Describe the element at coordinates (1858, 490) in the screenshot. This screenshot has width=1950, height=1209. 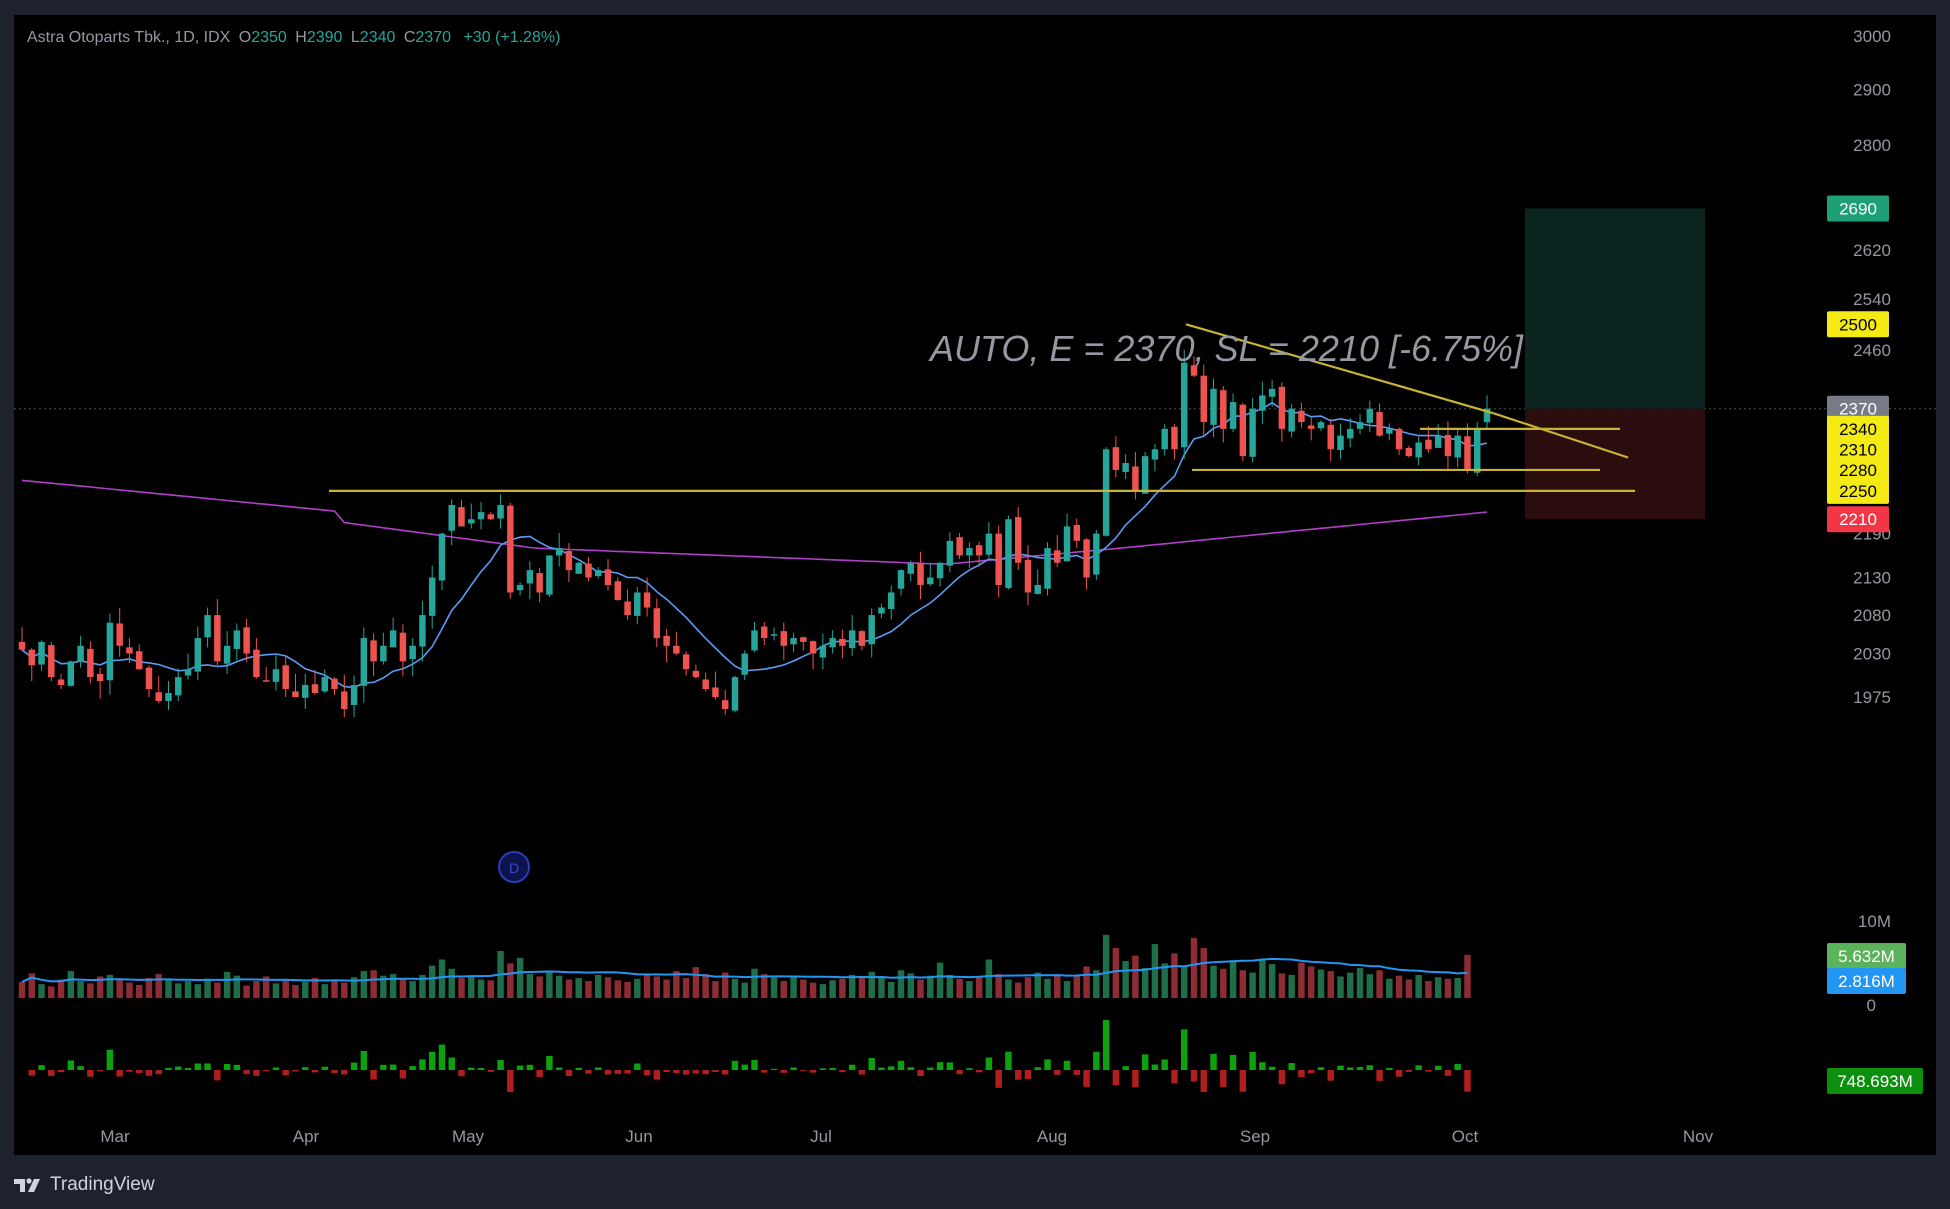
I see `price-badge-bg` at that location.